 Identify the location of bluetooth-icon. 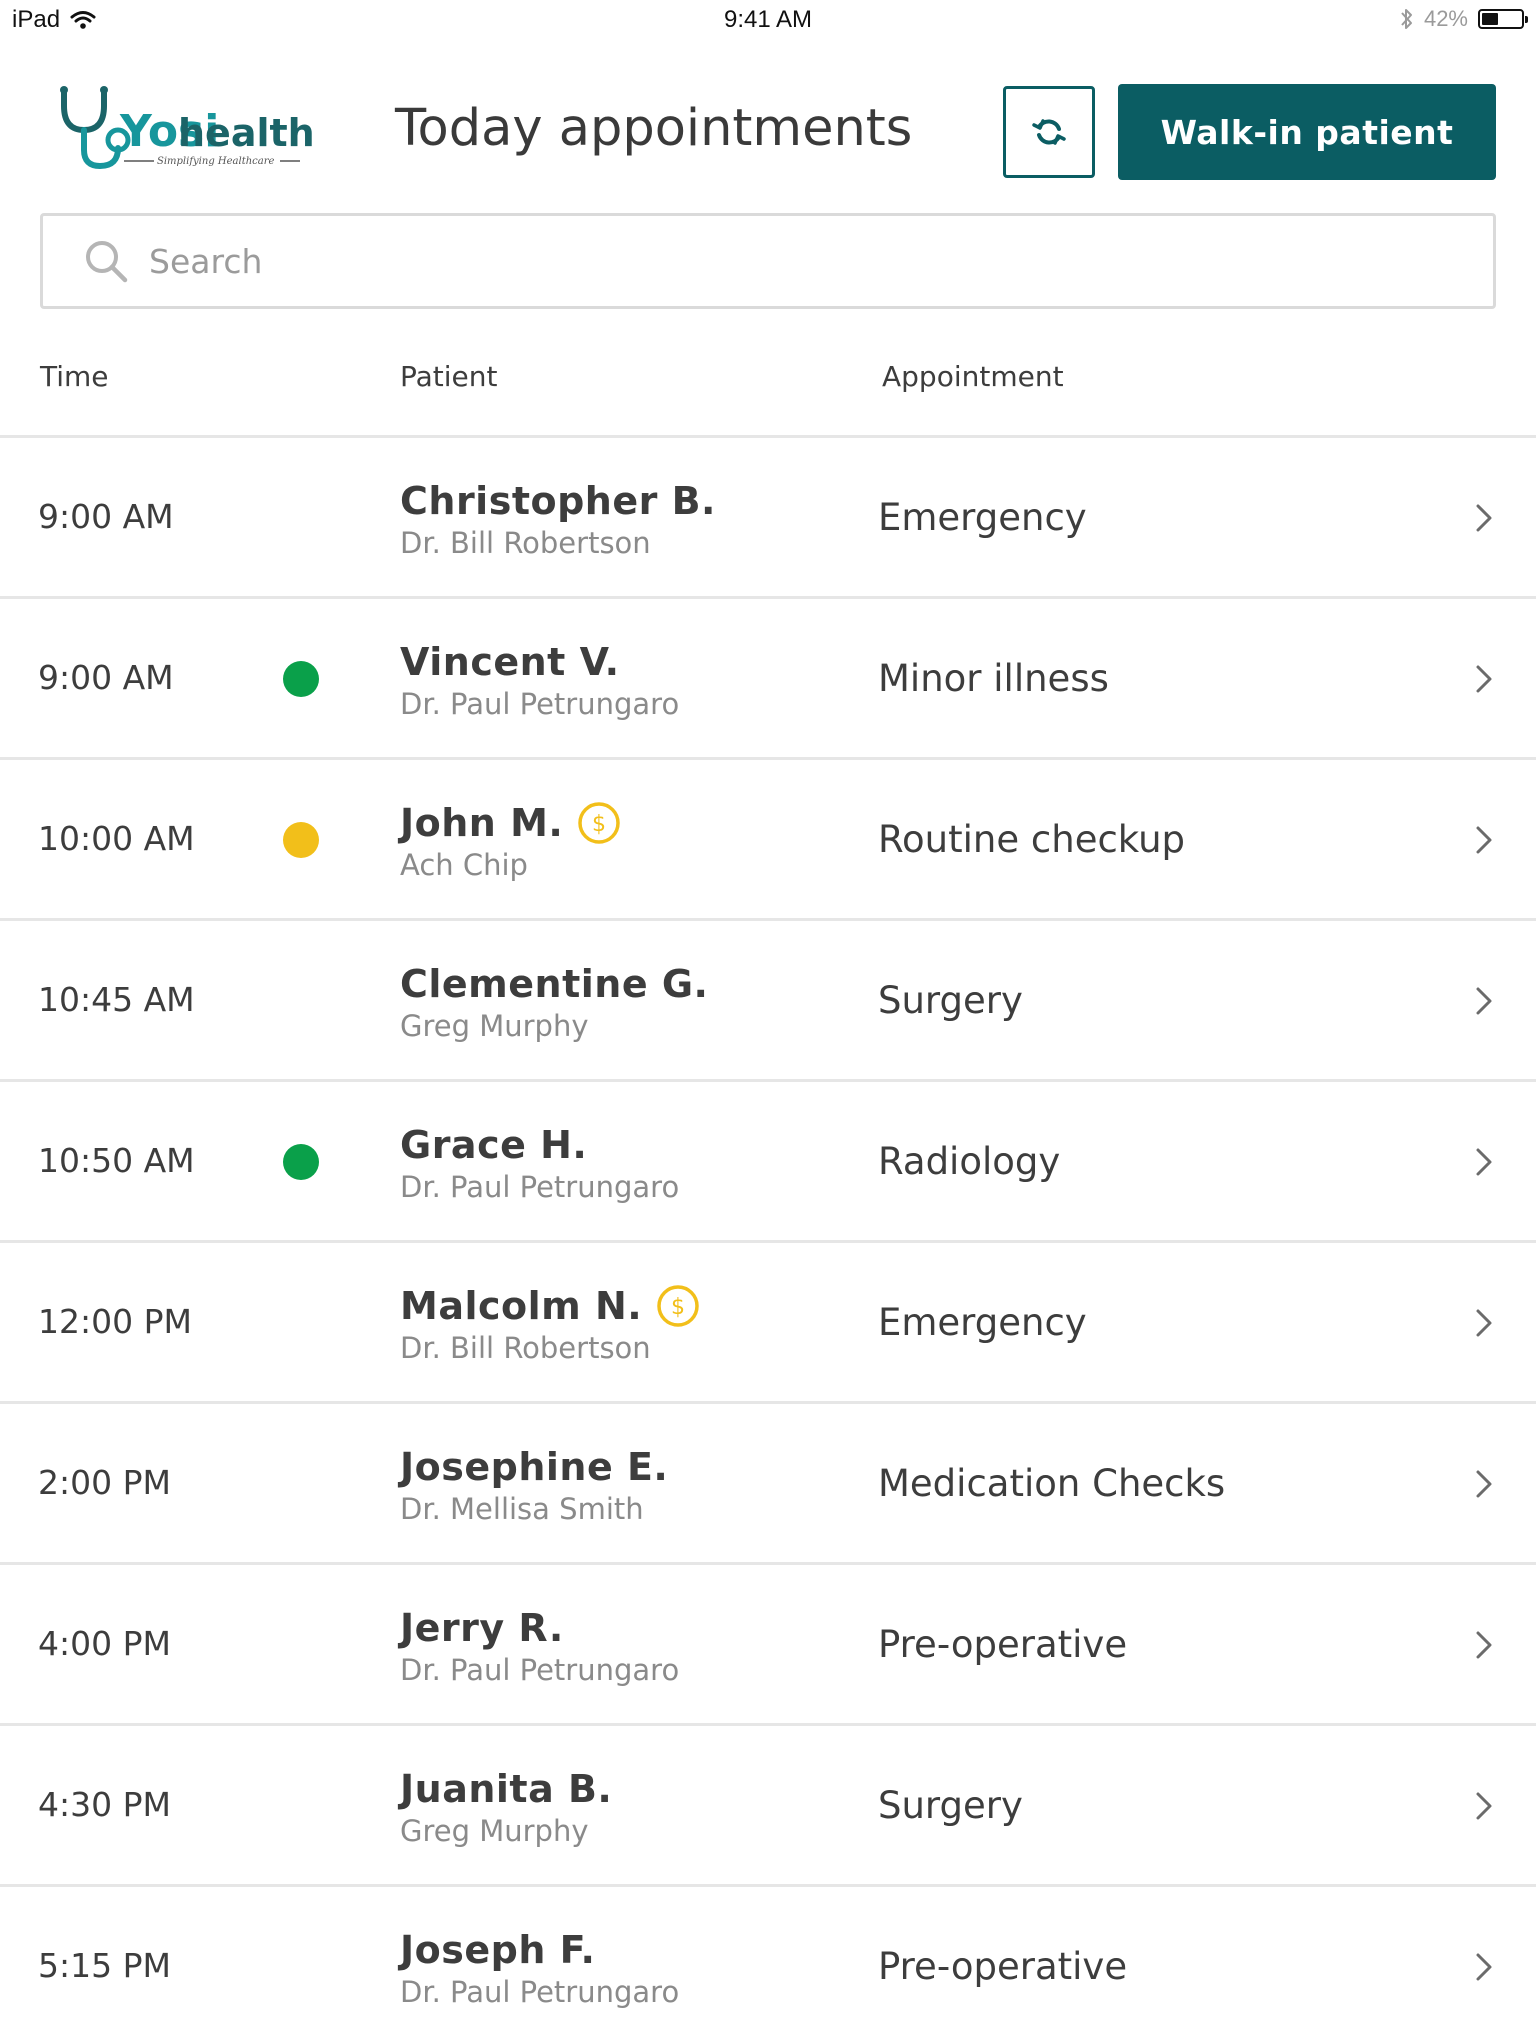
(1406, 19).